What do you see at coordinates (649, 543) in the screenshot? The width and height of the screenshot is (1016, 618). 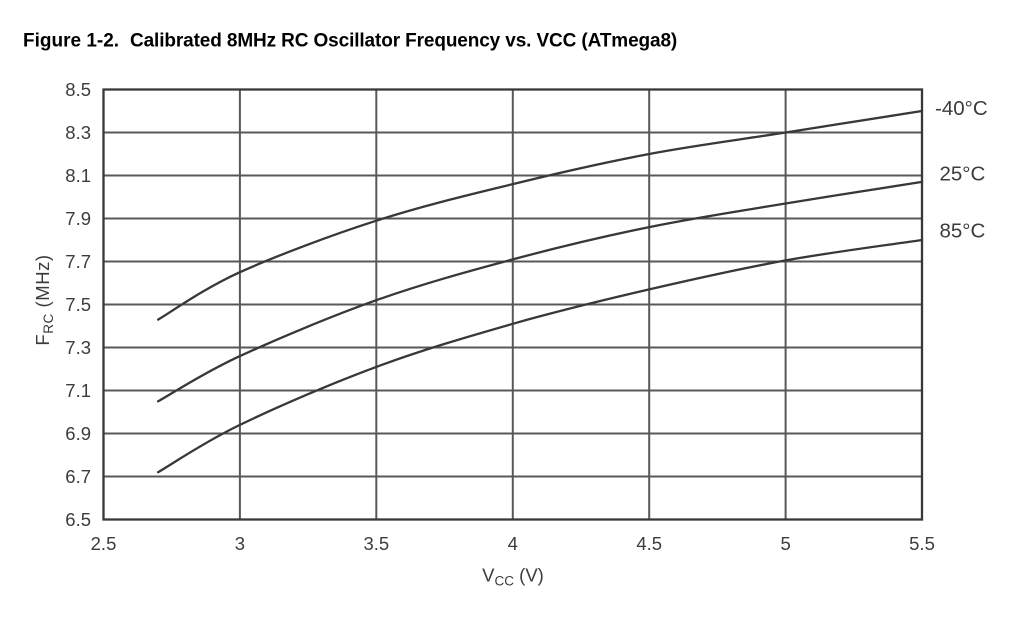 I see `svg-text: 4.5` at bounding box center [649, 543].